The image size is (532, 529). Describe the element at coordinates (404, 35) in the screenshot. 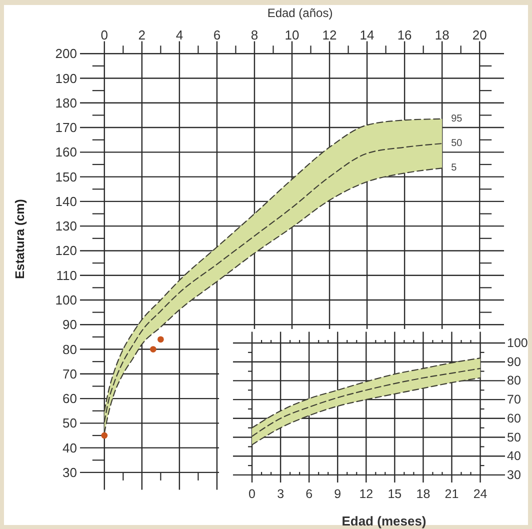

I see `x-tick-label: 16` at that location.